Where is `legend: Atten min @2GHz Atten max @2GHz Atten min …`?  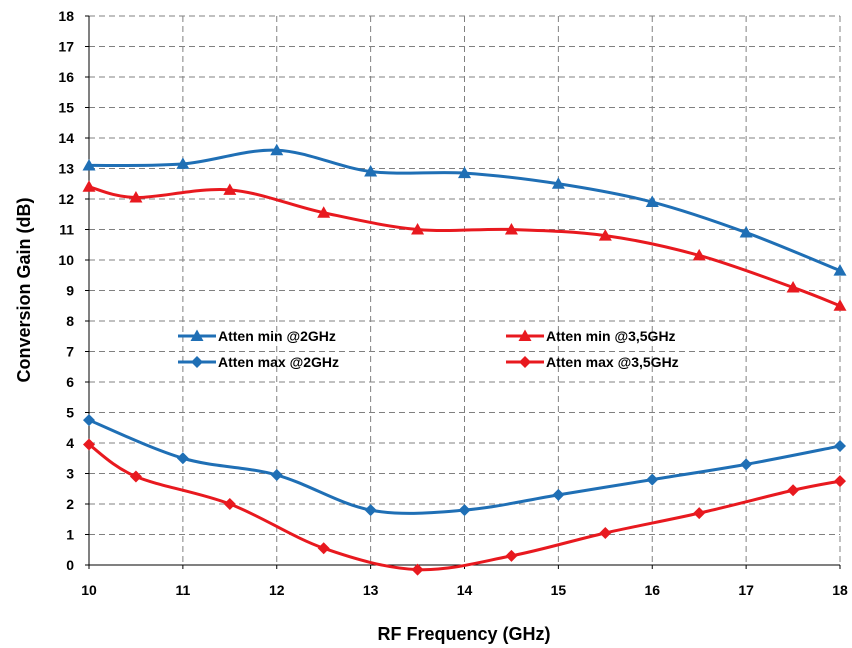 legend: Atten min @2GHz Atten max @2GHz Atten min … is located at coordinates (428, 349).